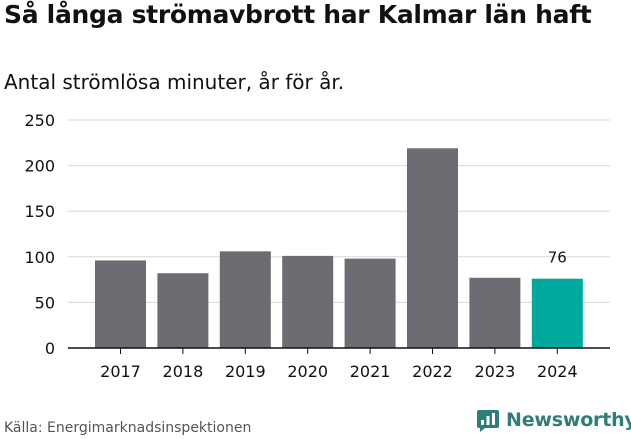 This screenshot has height=439, width=631. Describe the element at coordinates (432, 248) in the screenshot. I see `bar-2022` at that location.